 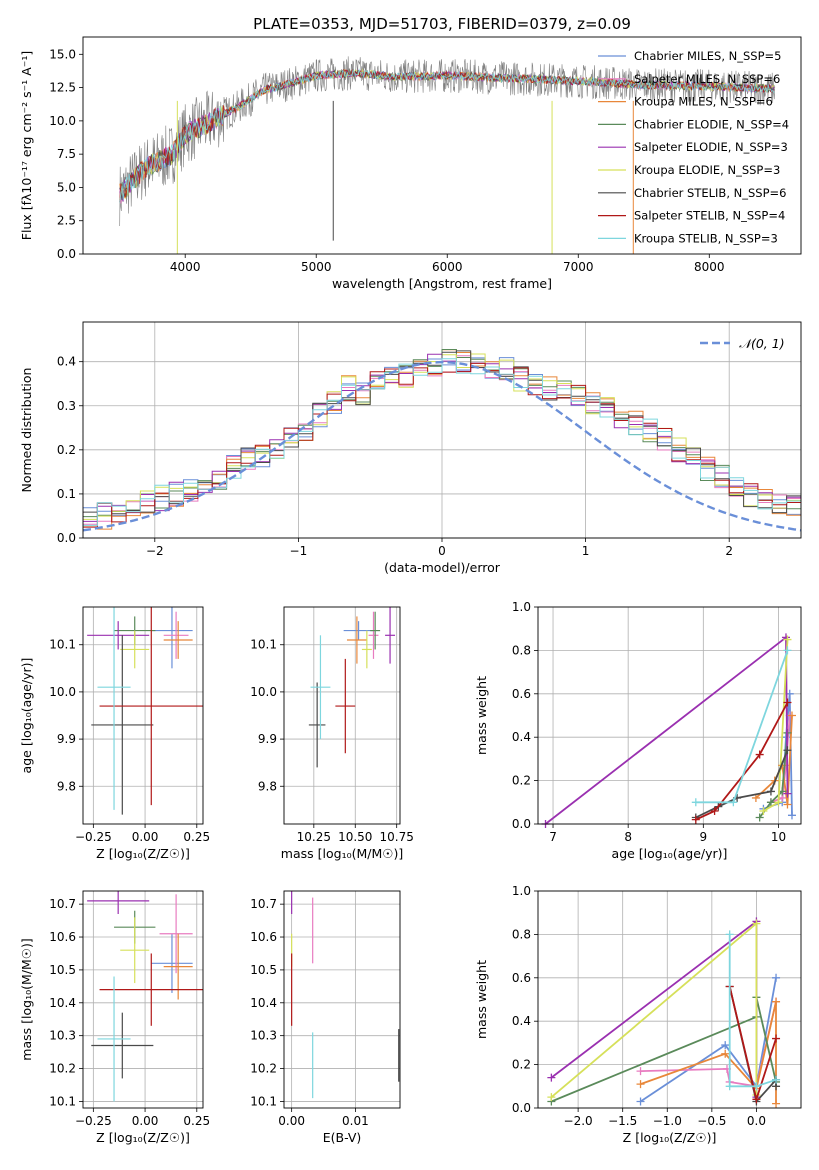 What do you see at coordinates (729, 551) in the screenshot?
I see `x-tick-label: 2` at bounding box center [729, 551].